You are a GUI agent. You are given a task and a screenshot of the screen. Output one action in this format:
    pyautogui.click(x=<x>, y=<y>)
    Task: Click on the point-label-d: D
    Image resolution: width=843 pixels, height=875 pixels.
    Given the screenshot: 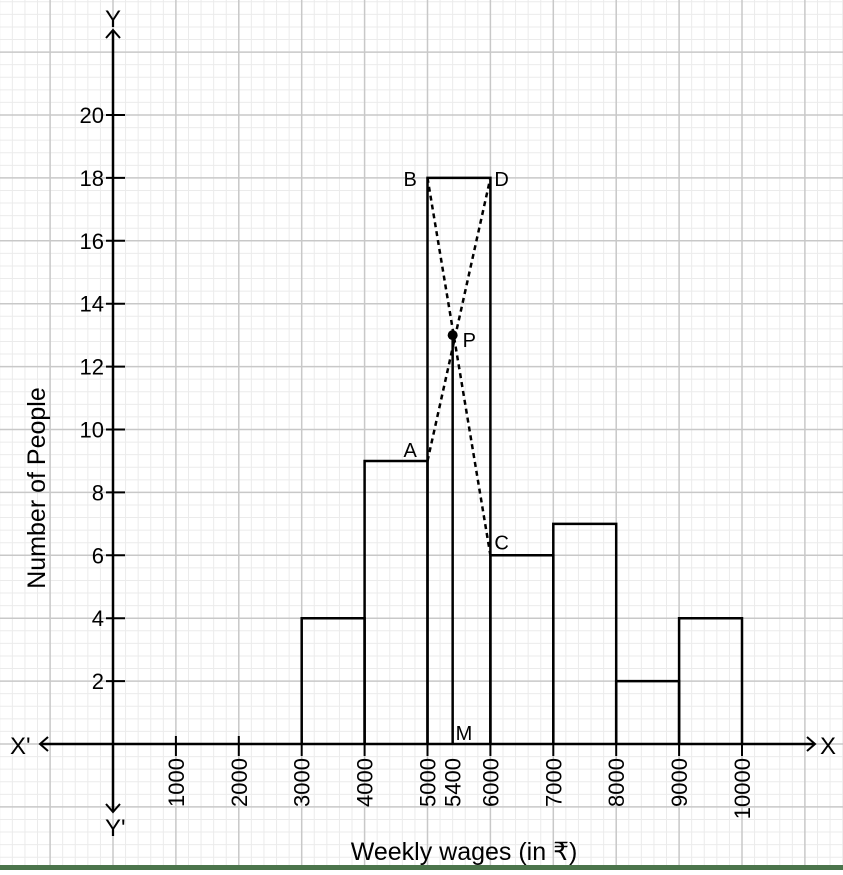 What is the action you would take?
    pyautogui.click(x=501, y=180)
    